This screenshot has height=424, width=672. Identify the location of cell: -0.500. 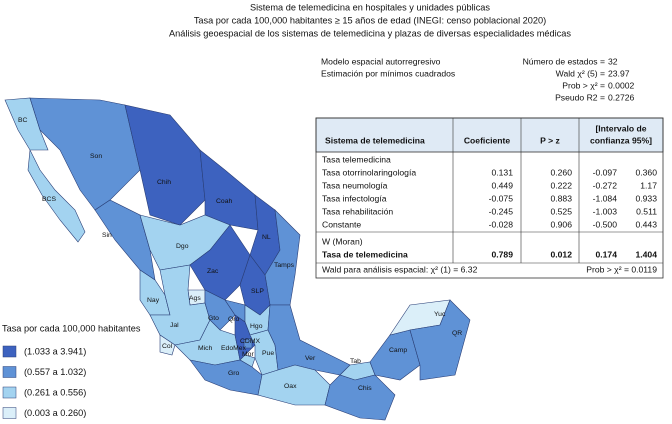
(605, 224).